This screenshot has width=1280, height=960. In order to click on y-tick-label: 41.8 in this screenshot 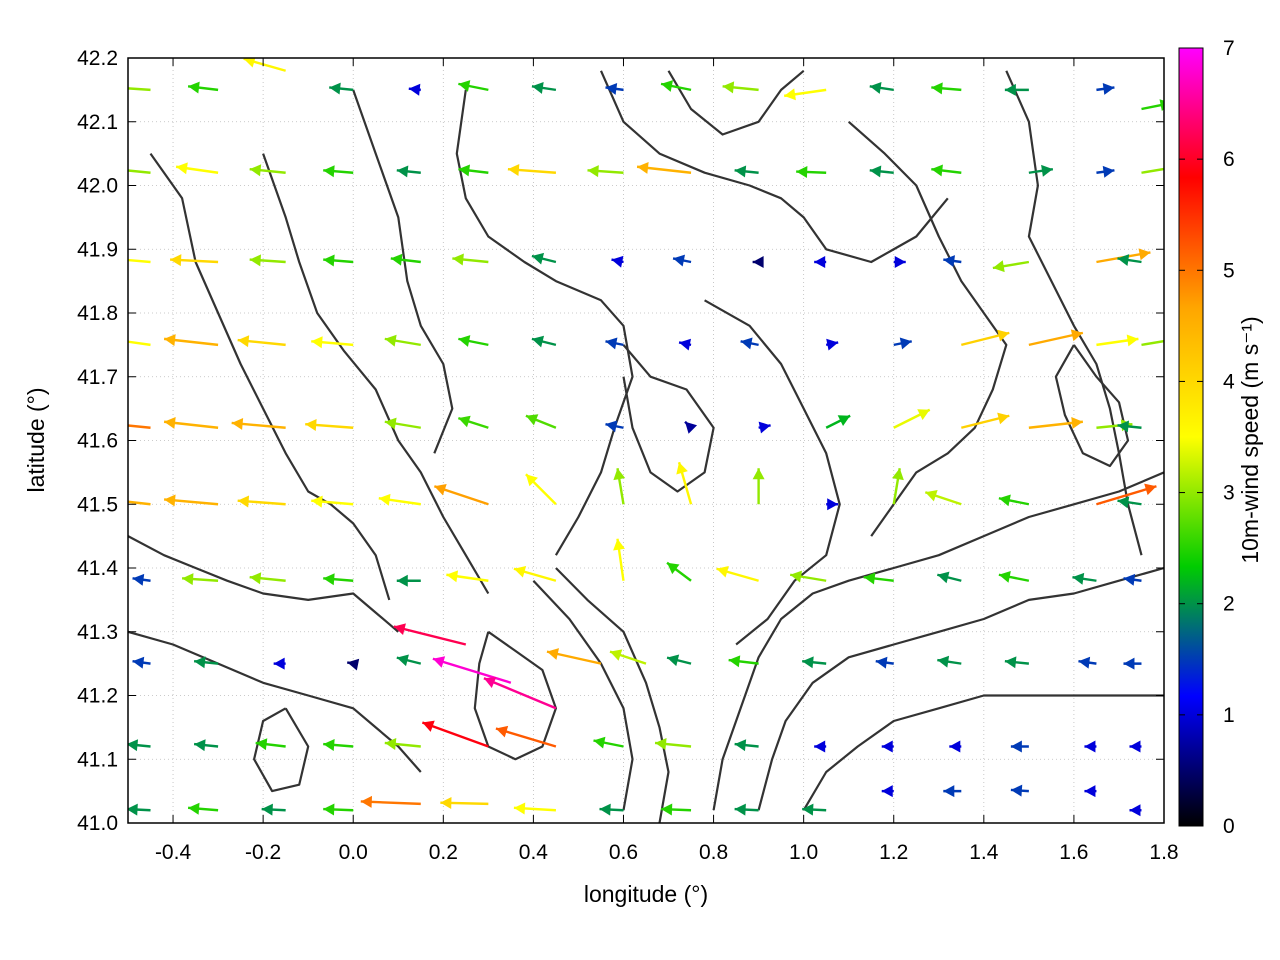, I will do `click(97, 313)`.